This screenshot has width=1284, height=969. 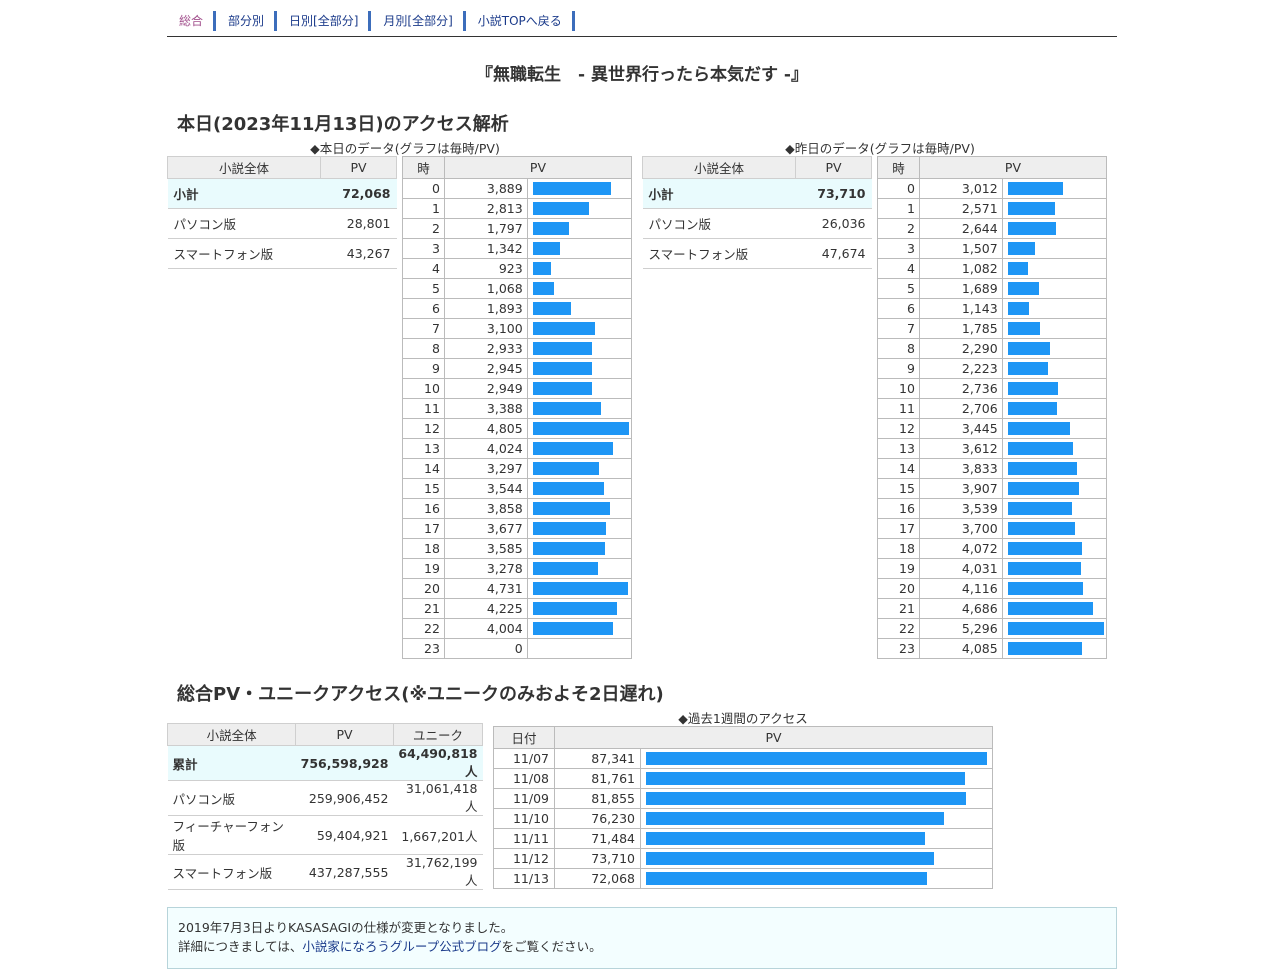 I want to click on hour-row: 14 3,297, so click(x=517, y=468).